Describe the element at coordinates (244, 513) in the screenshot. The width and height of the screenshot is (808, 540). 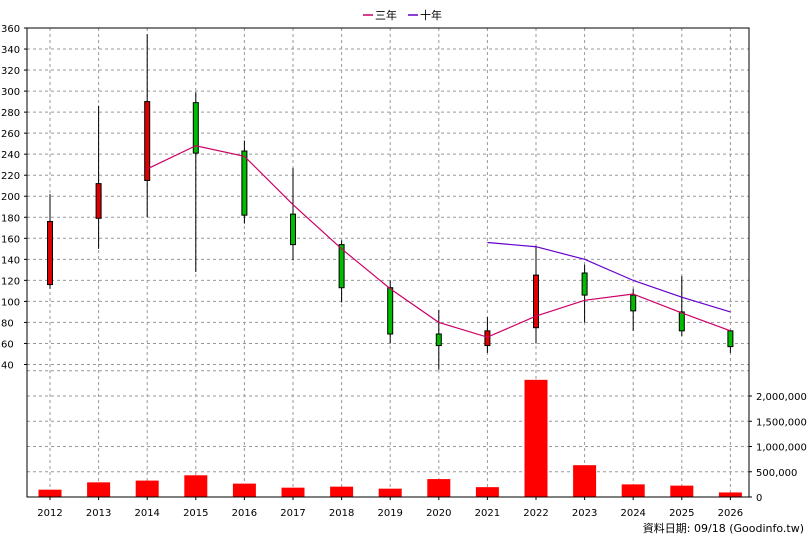
I see `x-tick-label: 2016` at that location.